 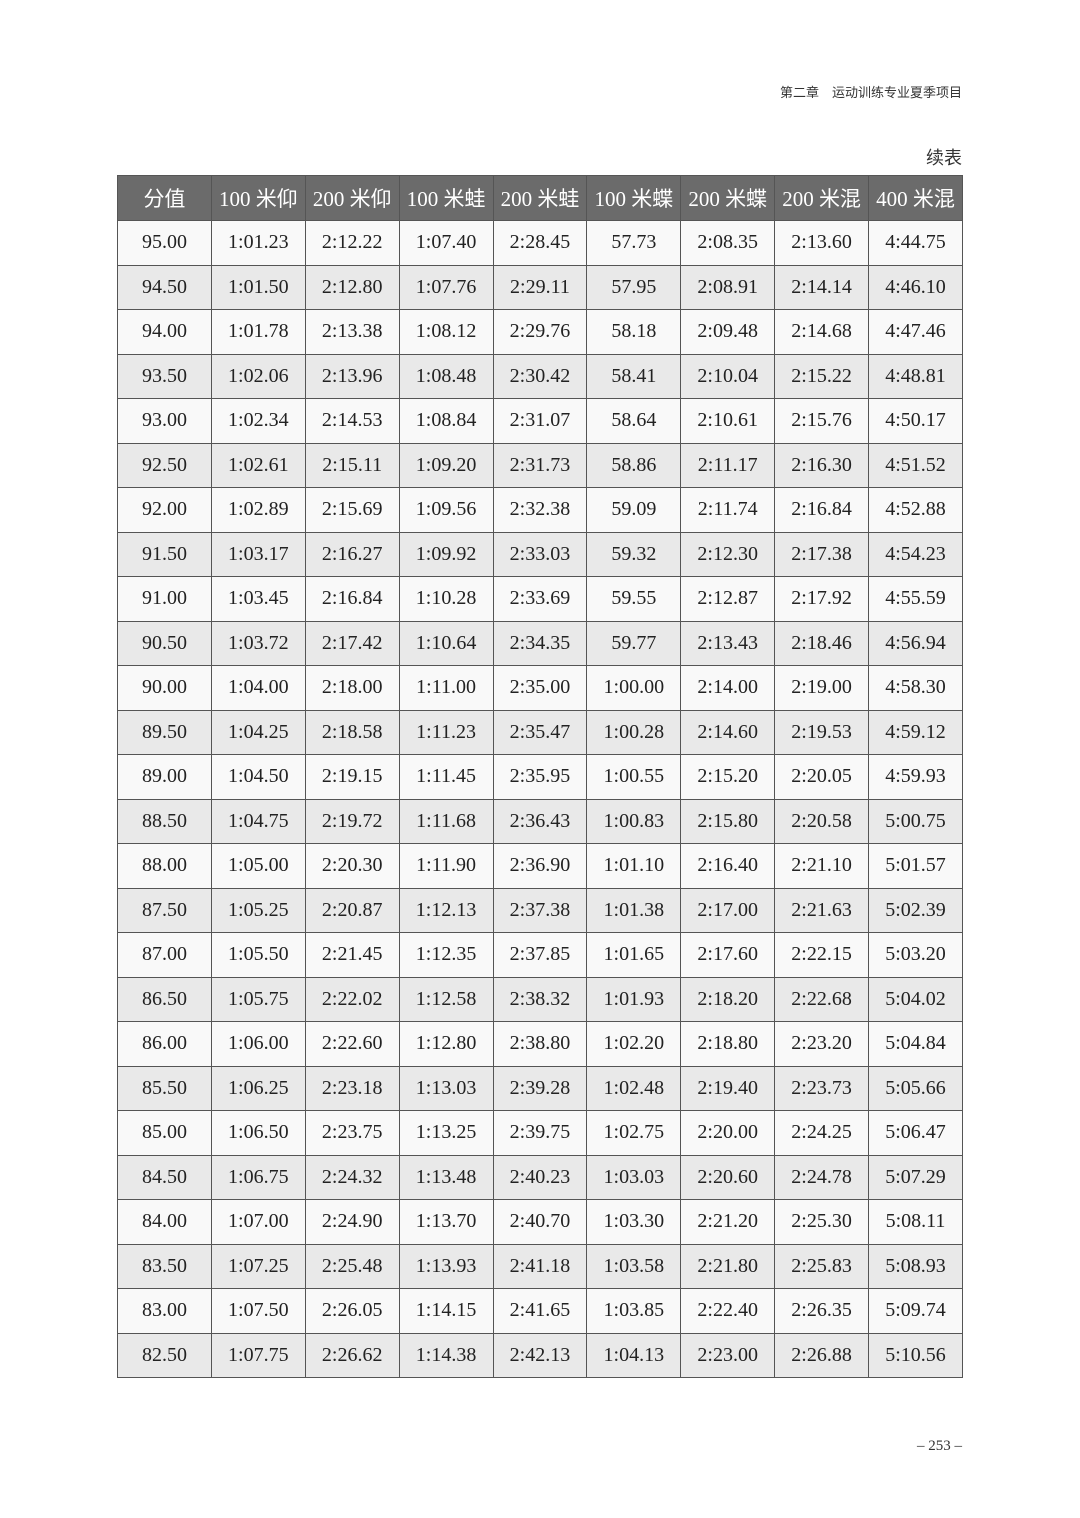 What do you see at coordinates (821, 554) in the screenshot?
I see `time-cell: 2:17.38` at bounding box center [821, 554].